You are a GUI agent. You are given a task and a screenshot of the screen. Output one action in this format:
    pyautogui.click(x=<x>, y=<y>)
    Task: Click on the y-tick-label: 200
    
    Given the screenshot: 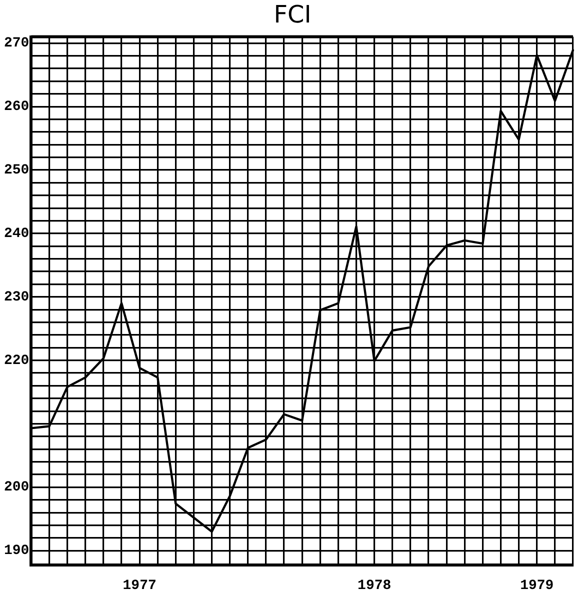 What is the action you would take?
    pyautogui.click(x=17, y=488)
    